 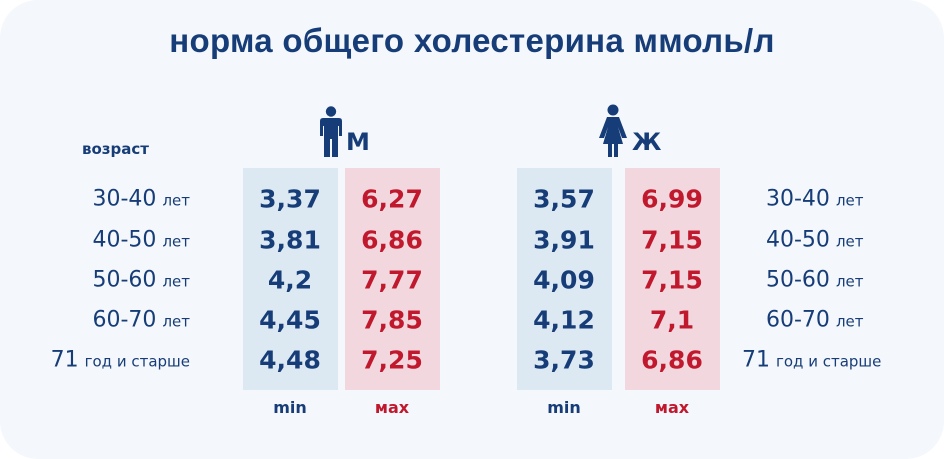 I want to click on female-min-value: 4,09, so click(x=564, y=280).